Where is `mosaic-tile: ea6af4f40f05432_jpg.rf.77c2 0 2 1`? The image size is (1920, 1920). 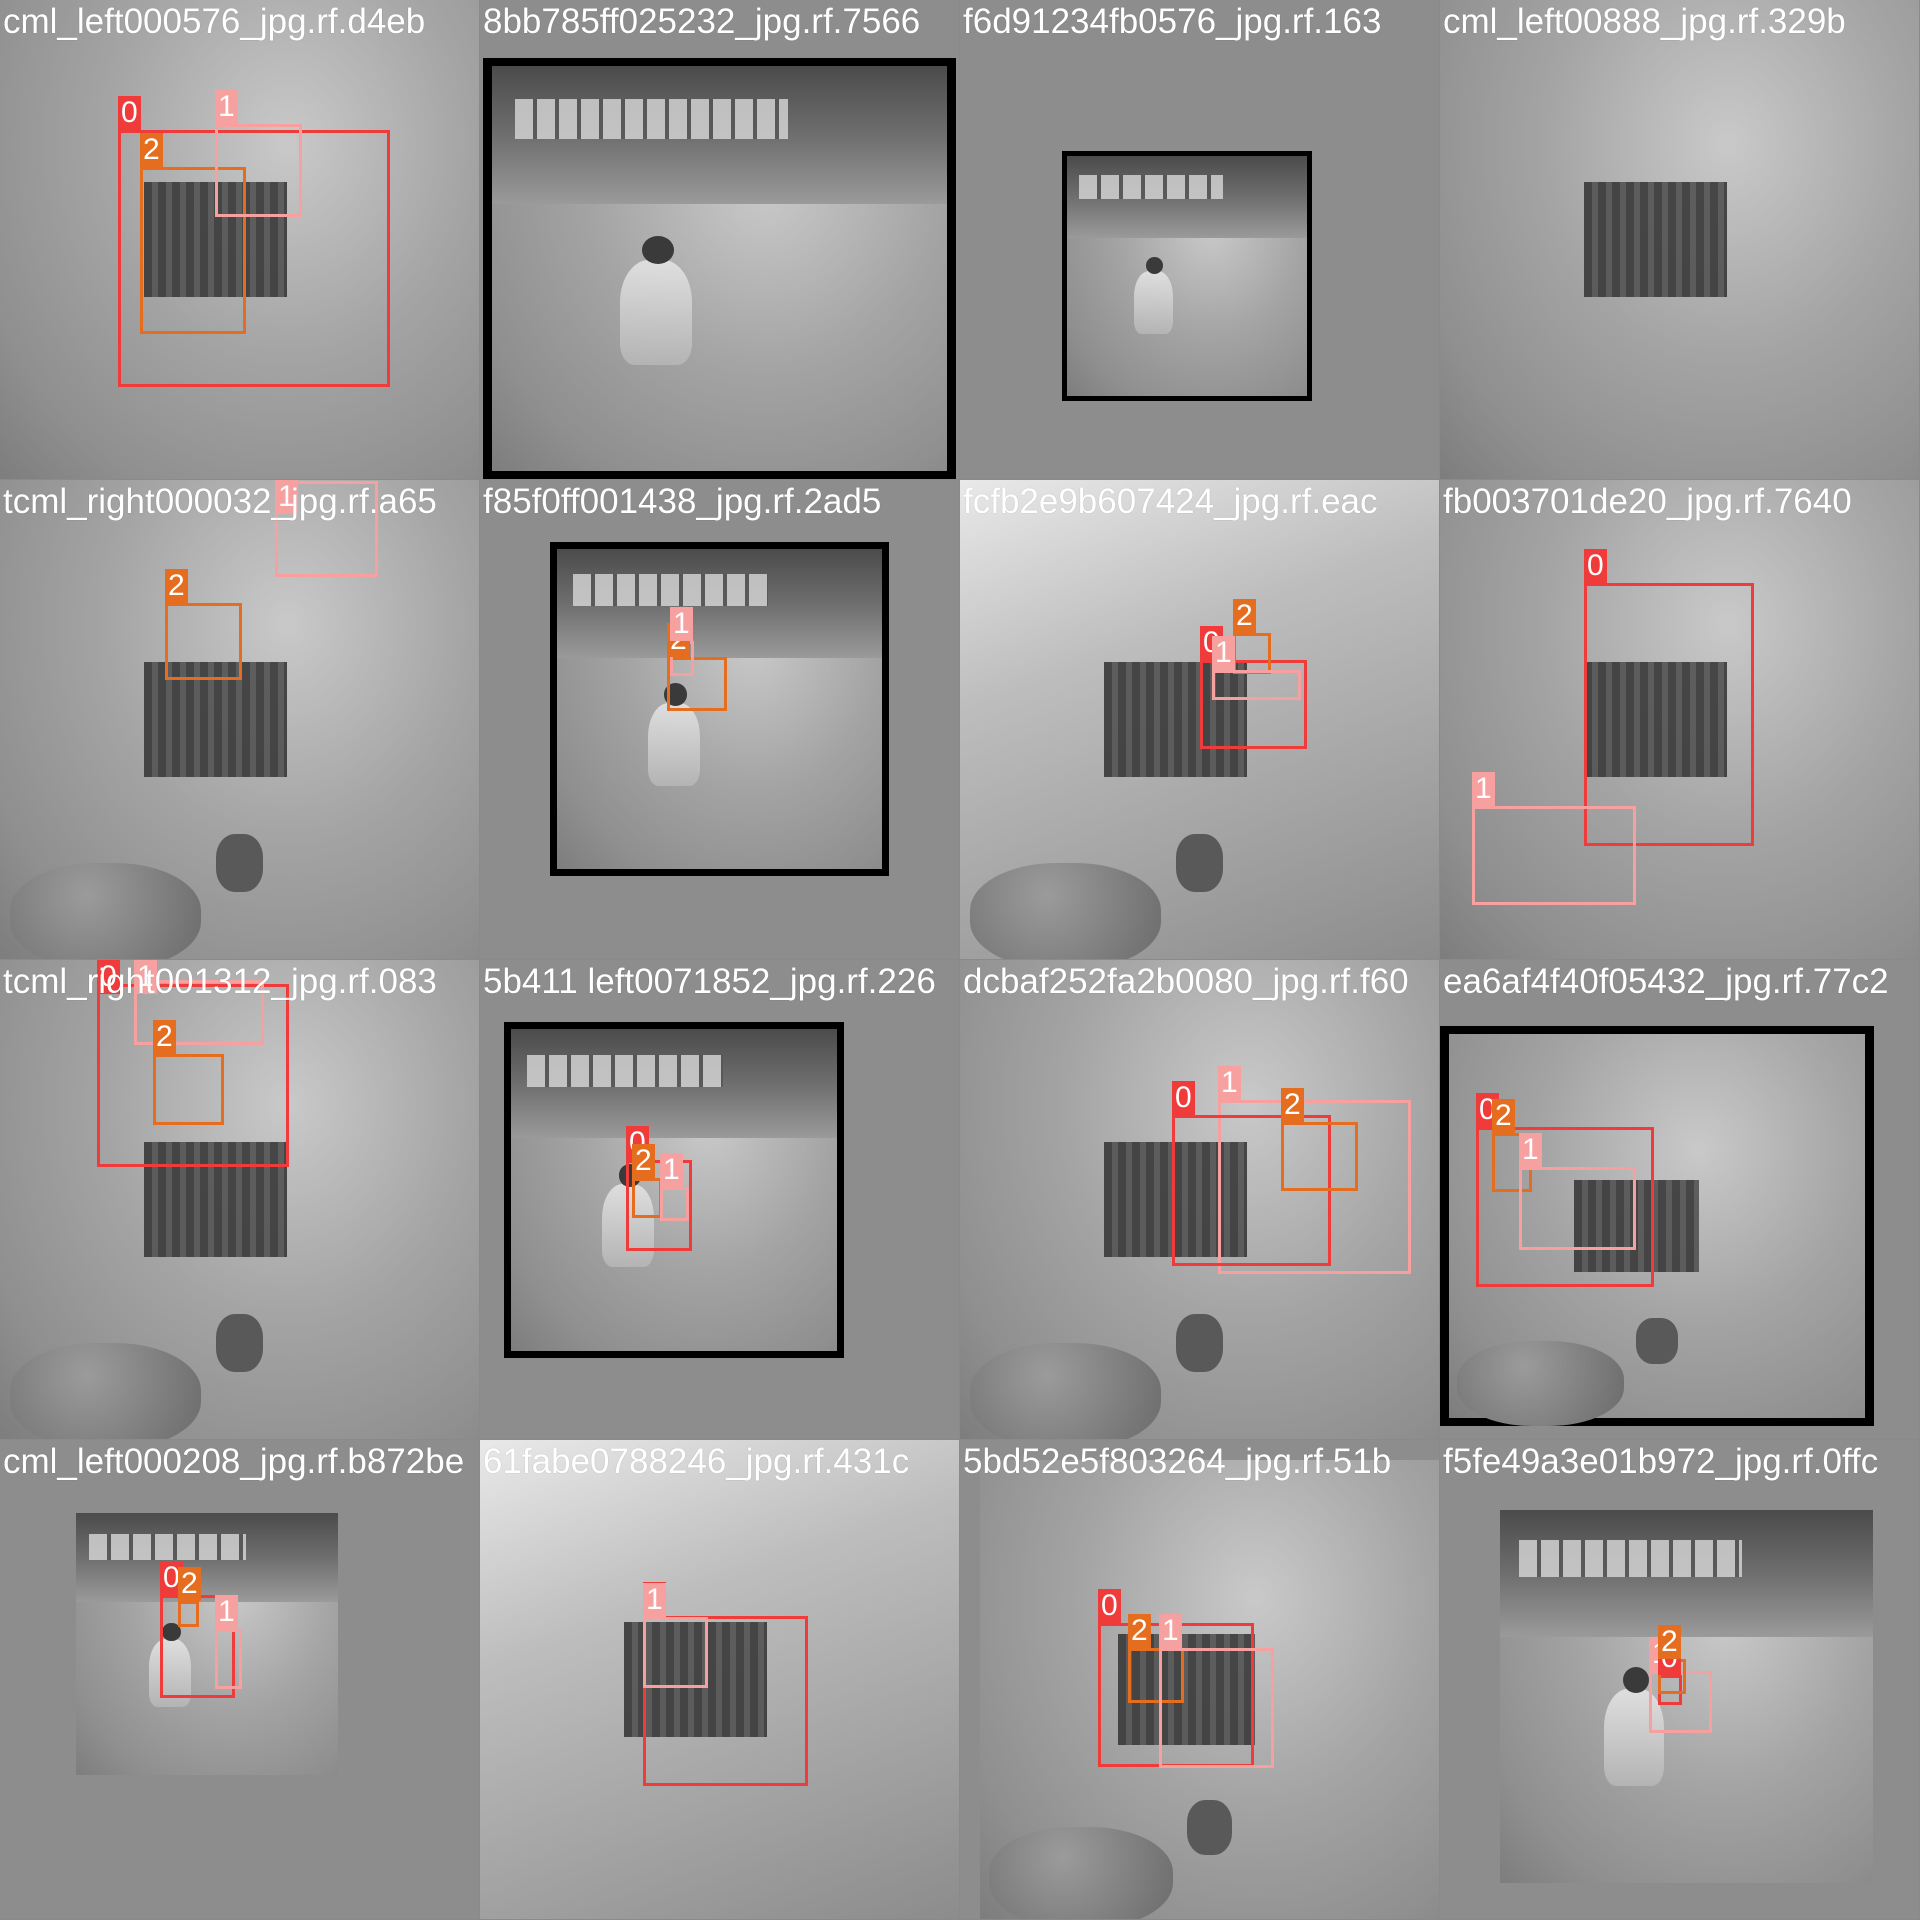
mosaic-tile: ea6af4f40f05432_jpg.rf.77c2 0 2 1 is located at coordinates (1679, 1199).